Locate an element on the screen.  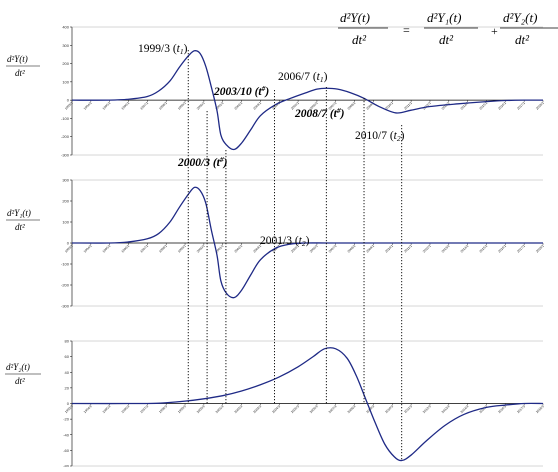
eq-lhs-denominator: dt² is located at coordinates (359, 39).